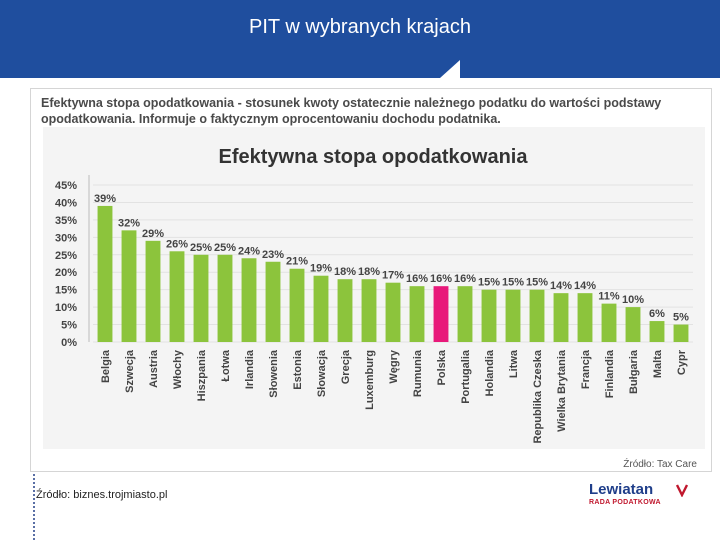  I want to click on x-tick-label: Słowenia, so click(274, 373).